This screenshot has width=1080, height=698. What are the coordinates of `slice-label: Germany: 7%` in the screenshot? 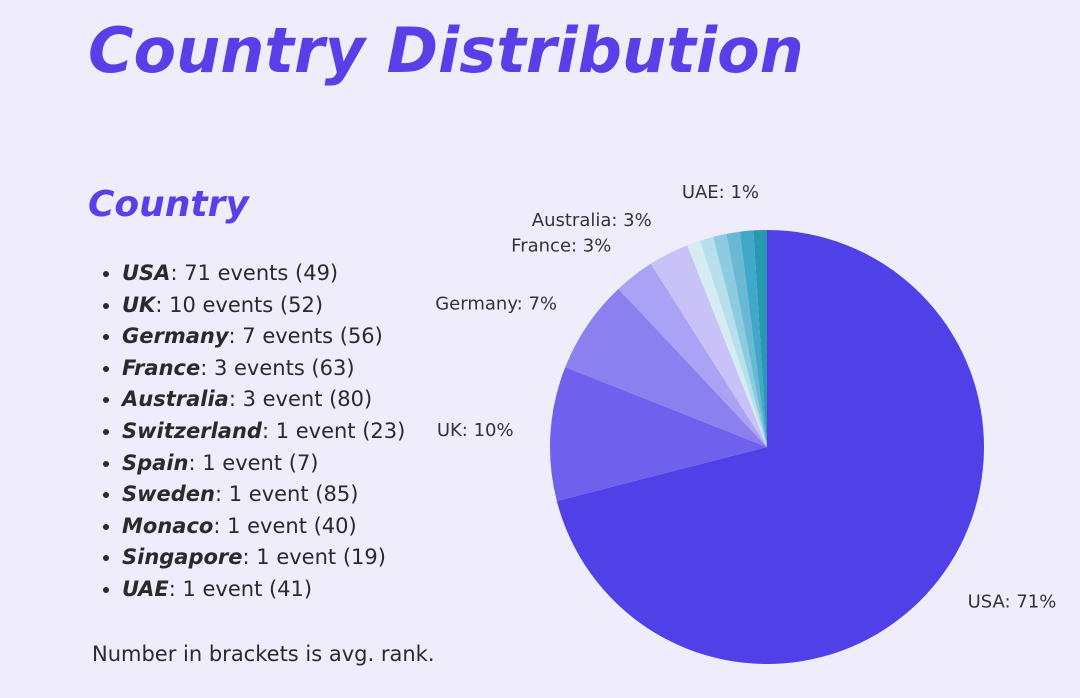 It's located at (496, 303).